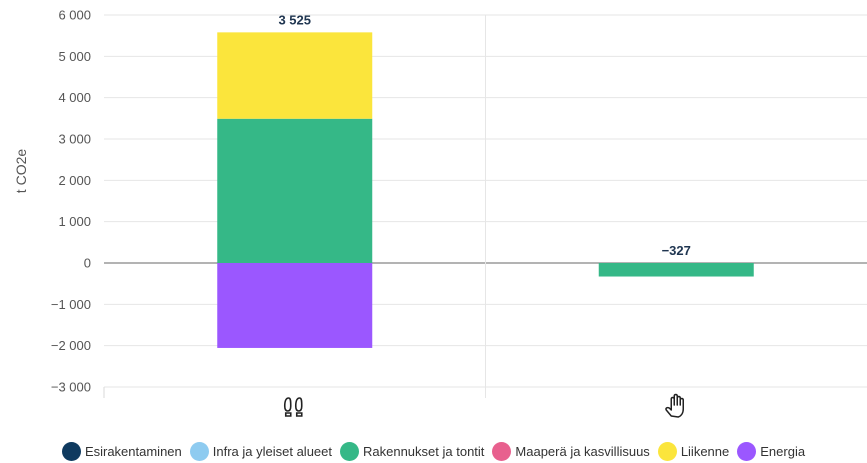 This screenshot has height=463, width=867. Describe the element at coordinates (676, 250) in the screenshot. I see `bar-total-label: −327` at that location.